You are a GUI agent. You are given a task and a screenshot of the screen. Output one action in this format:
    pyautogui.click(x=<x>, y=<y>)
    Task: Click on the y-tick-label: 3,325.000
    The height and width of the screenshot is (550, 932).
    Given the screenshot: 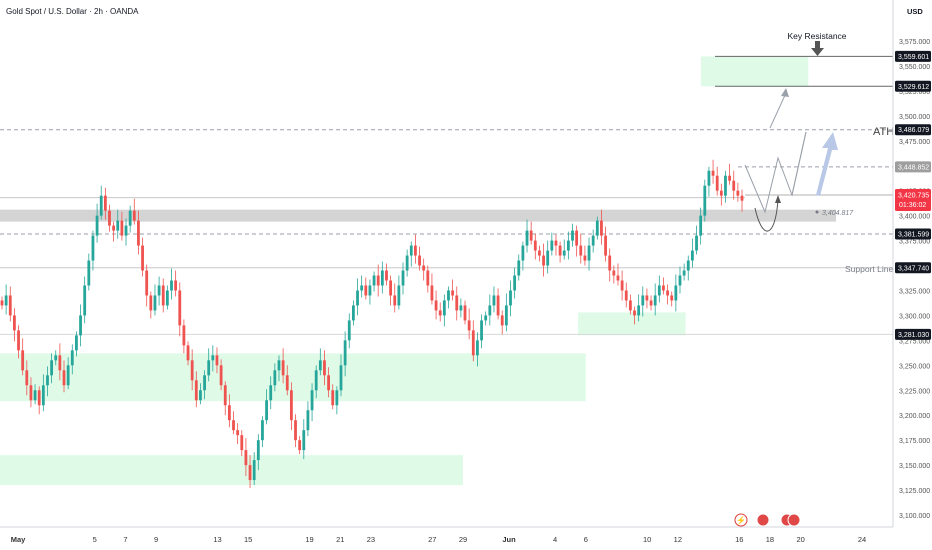 What is the action you would take?
    pyautogui.click(x=914, y=291)
    